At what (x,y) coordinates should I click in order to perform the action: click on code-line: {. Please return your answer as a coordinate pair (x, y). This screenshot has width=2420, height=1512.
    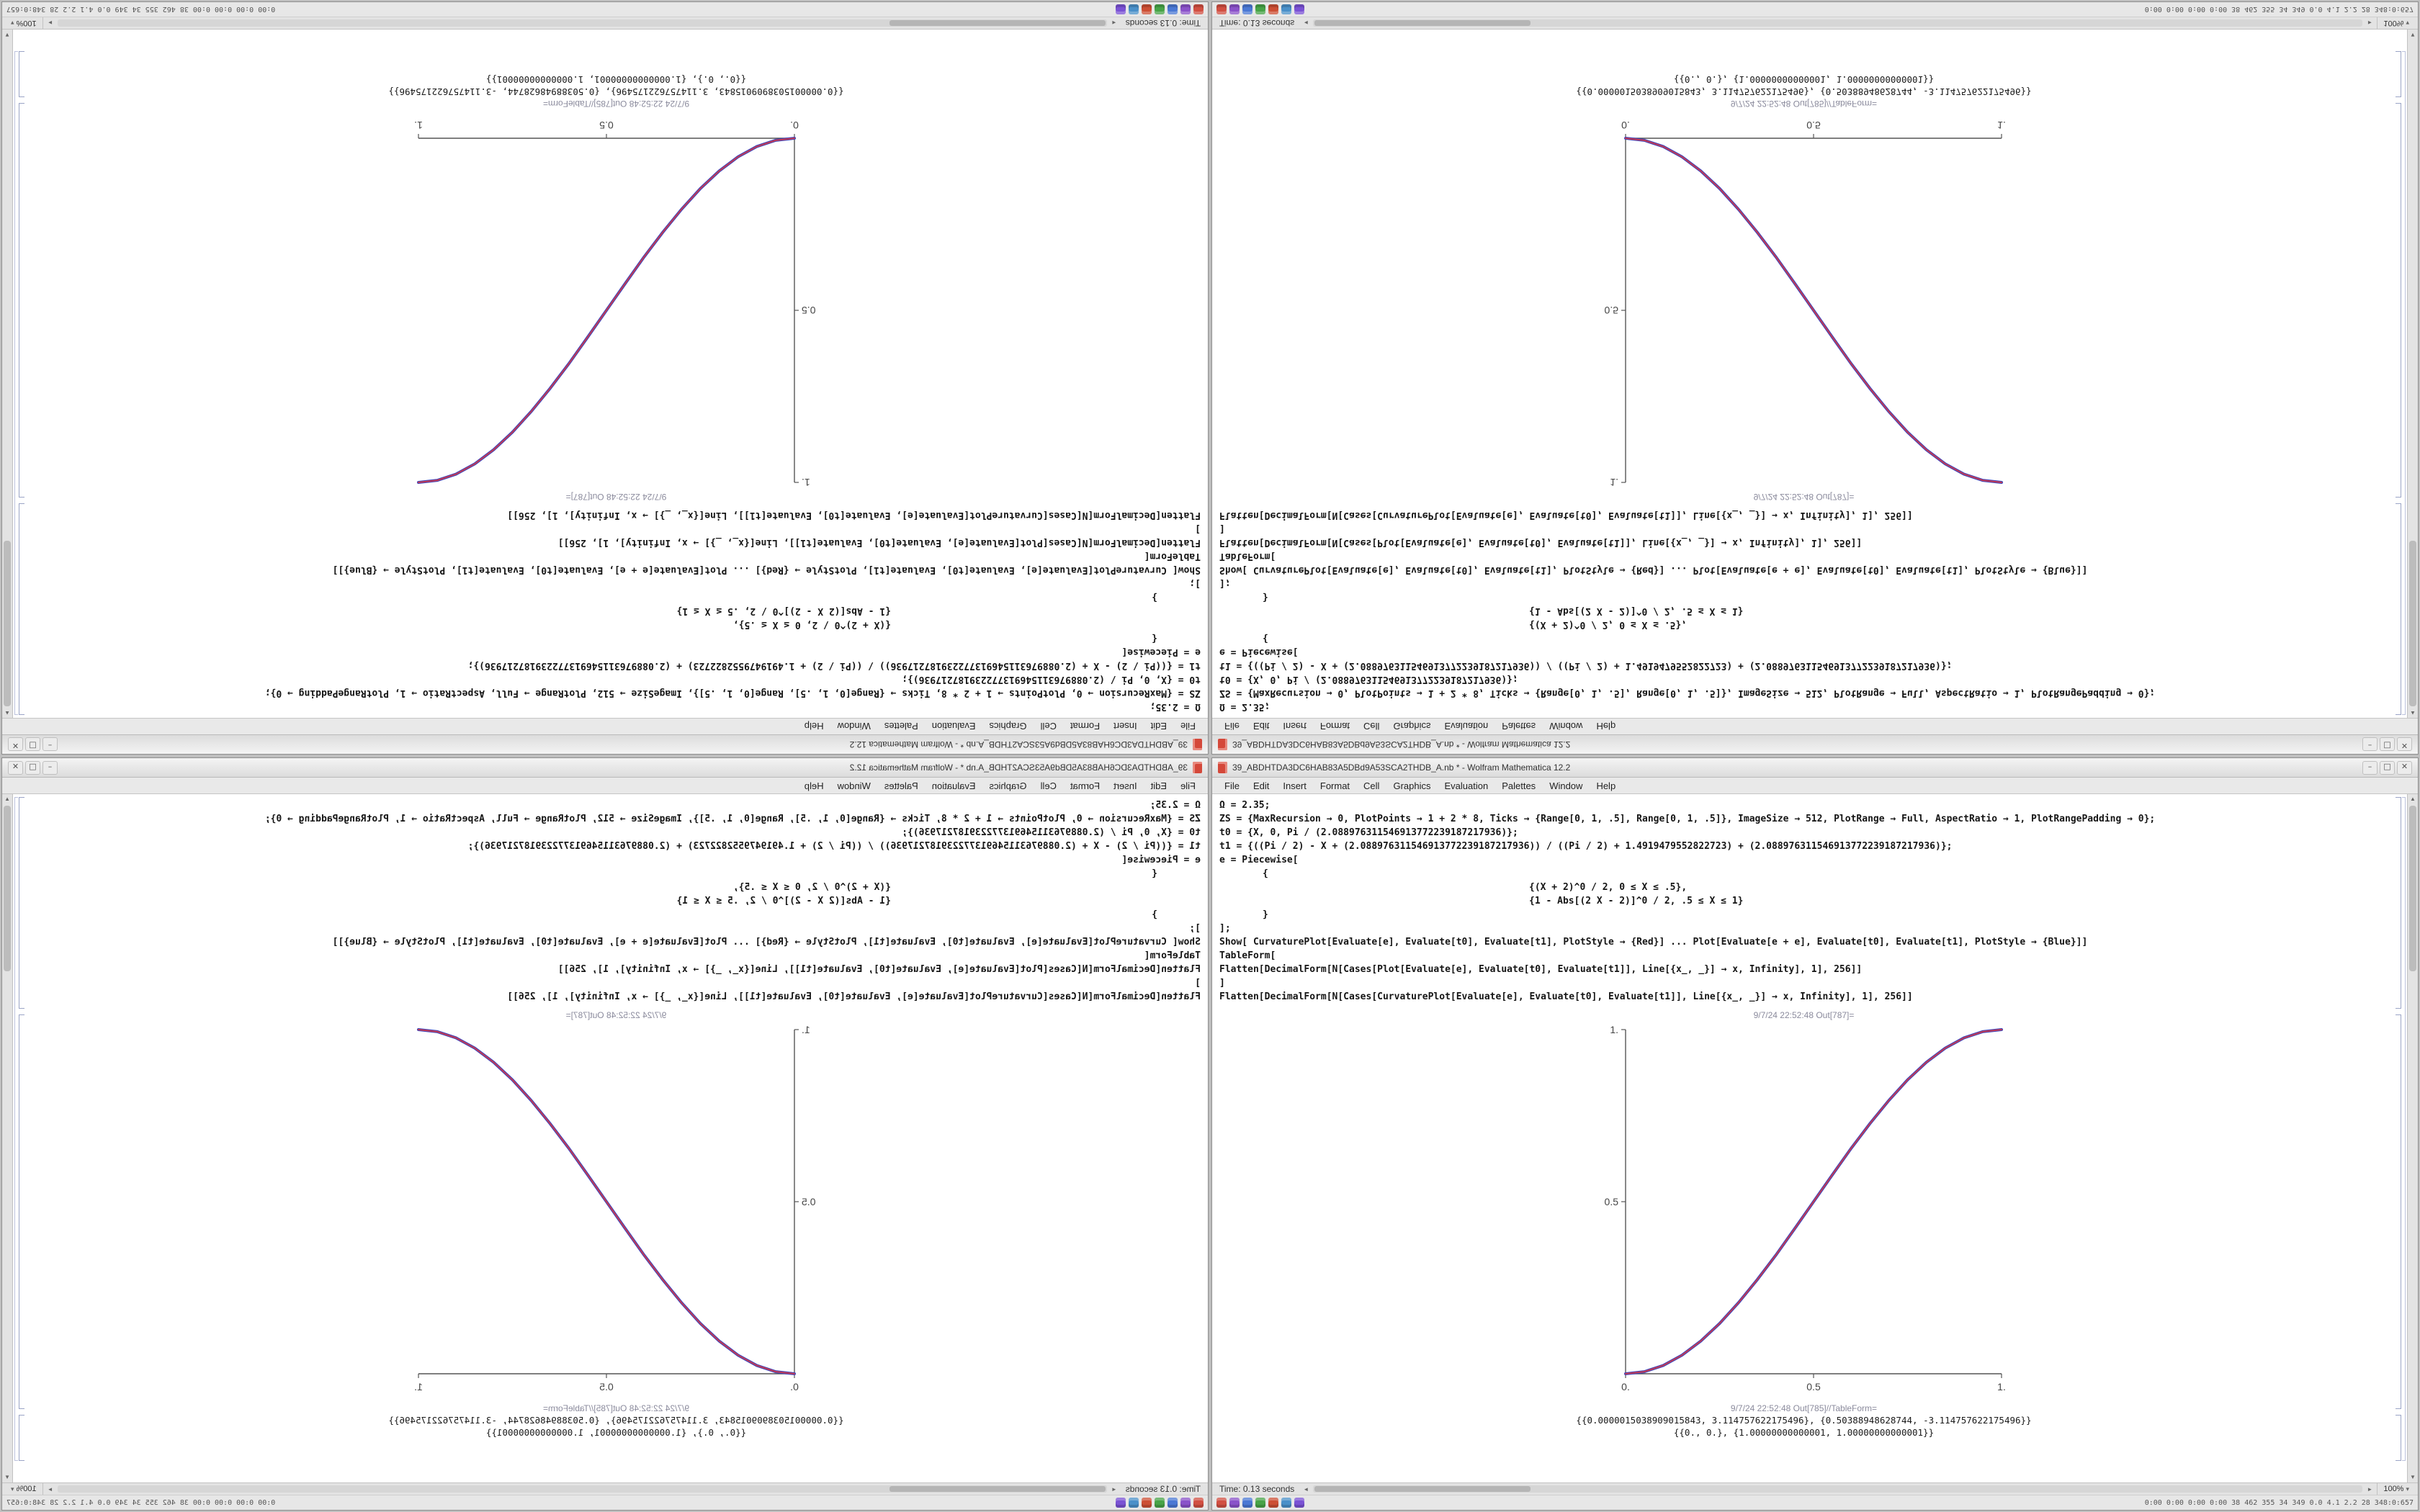
    Looking at the image, I should click on (1265, 873).